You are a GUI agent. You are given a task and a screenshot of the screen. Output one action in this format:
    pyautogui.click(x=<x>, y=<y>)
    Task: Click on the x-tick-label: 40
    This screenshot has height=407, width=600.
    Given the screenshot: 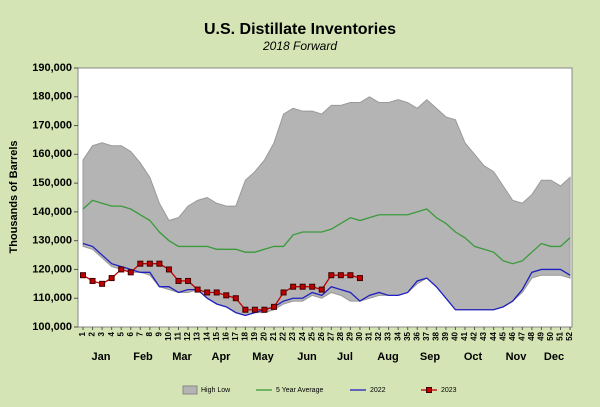 What is the action you would take?
    pyautogui.click(x=455, y=335)
    